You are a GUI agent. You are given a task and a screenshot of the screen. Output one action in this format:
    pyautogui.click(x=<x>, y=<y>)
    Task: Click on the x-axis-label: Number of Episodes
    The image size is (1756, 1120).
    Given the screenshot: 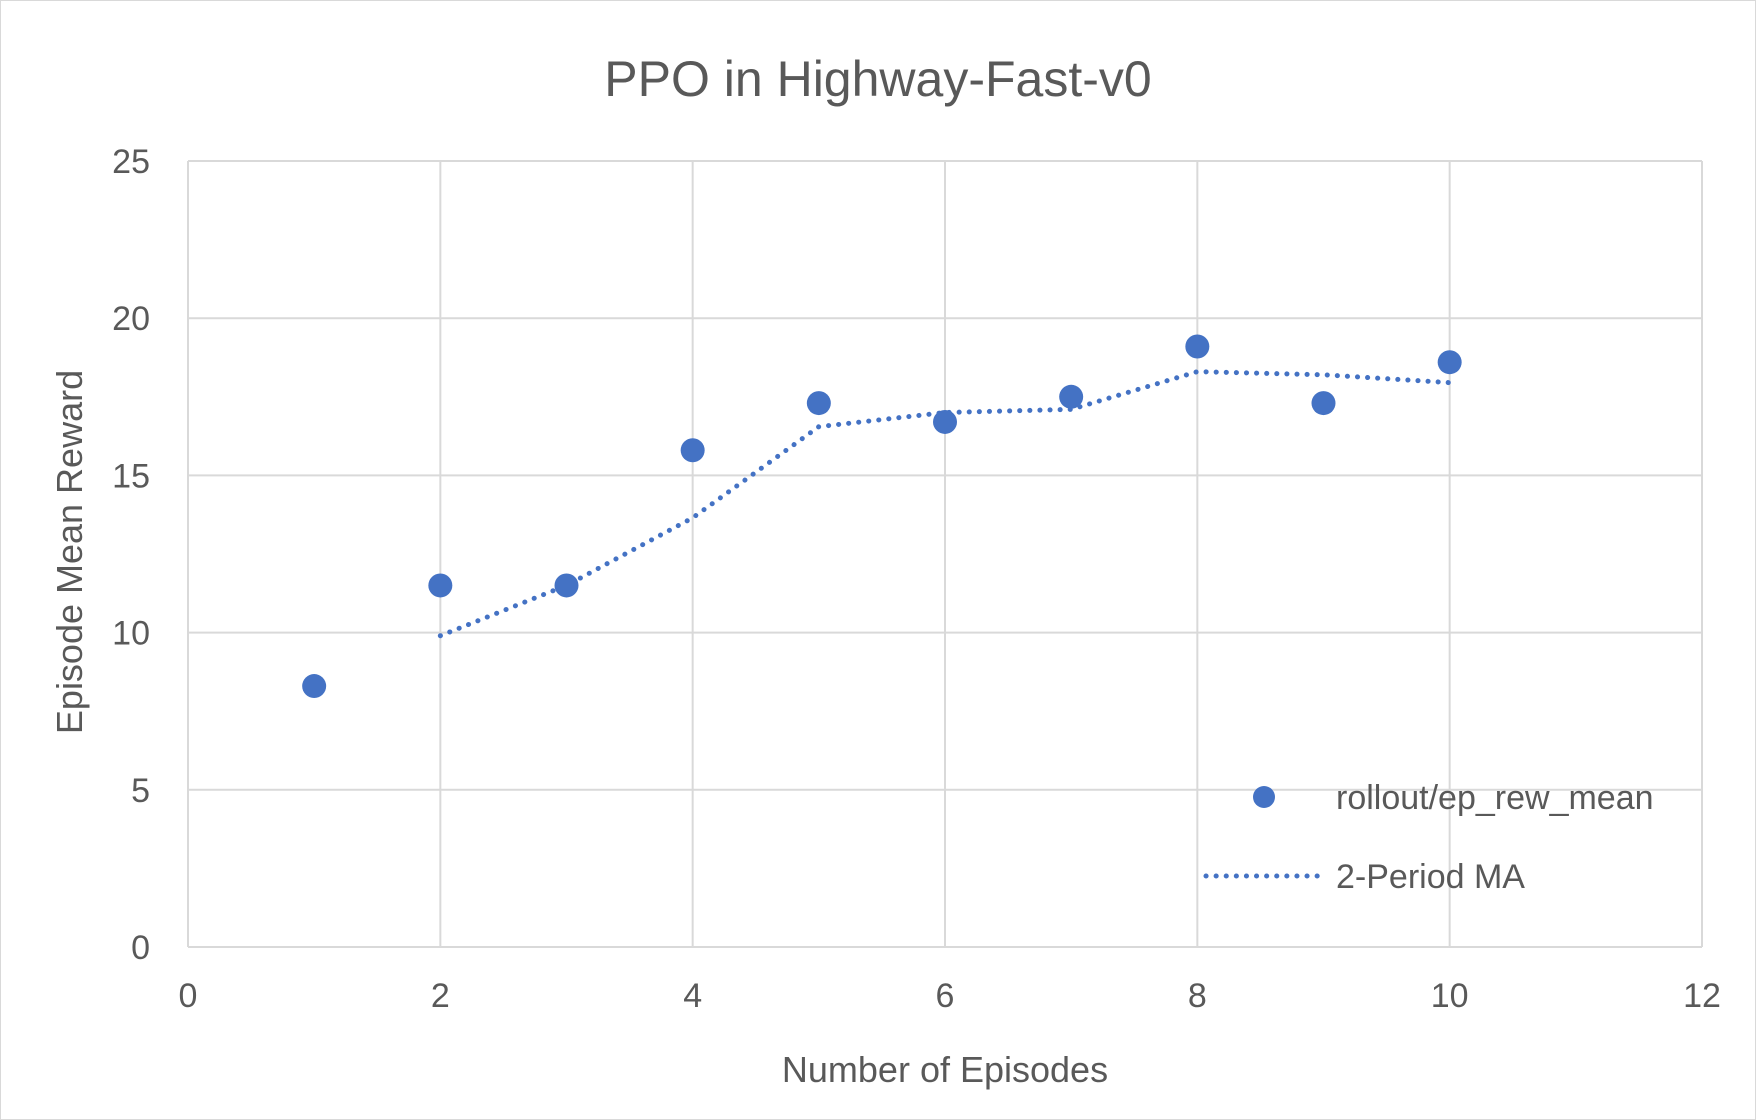 What is the action you would take?
    pyautogui.click(x=945, y=1069)
    